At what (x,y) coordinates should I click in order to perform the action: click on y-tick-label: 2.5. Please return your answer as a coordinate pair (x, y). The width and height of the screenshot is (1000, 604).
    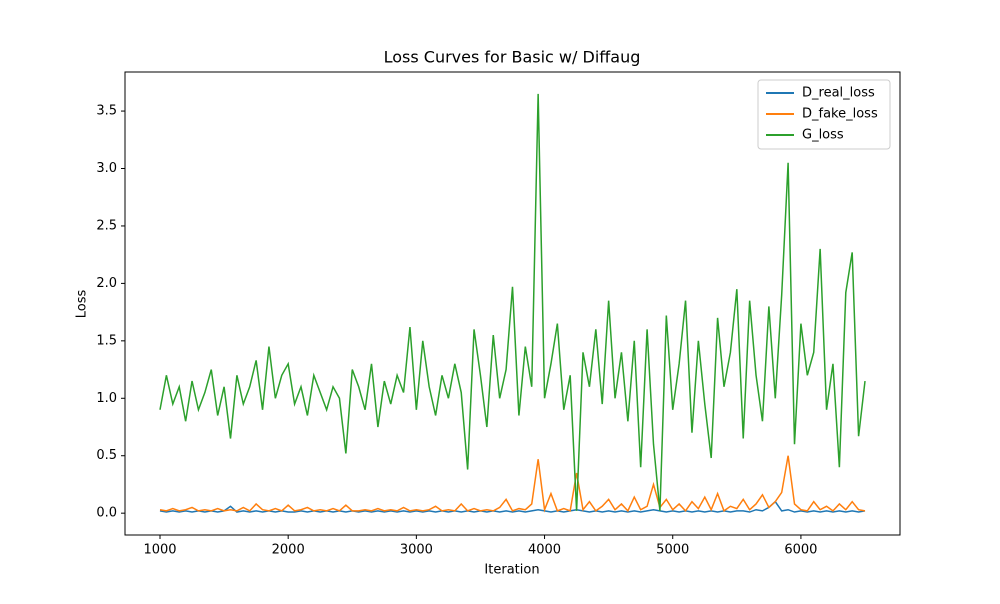
    Looking at the image, I should click on (106, 225).